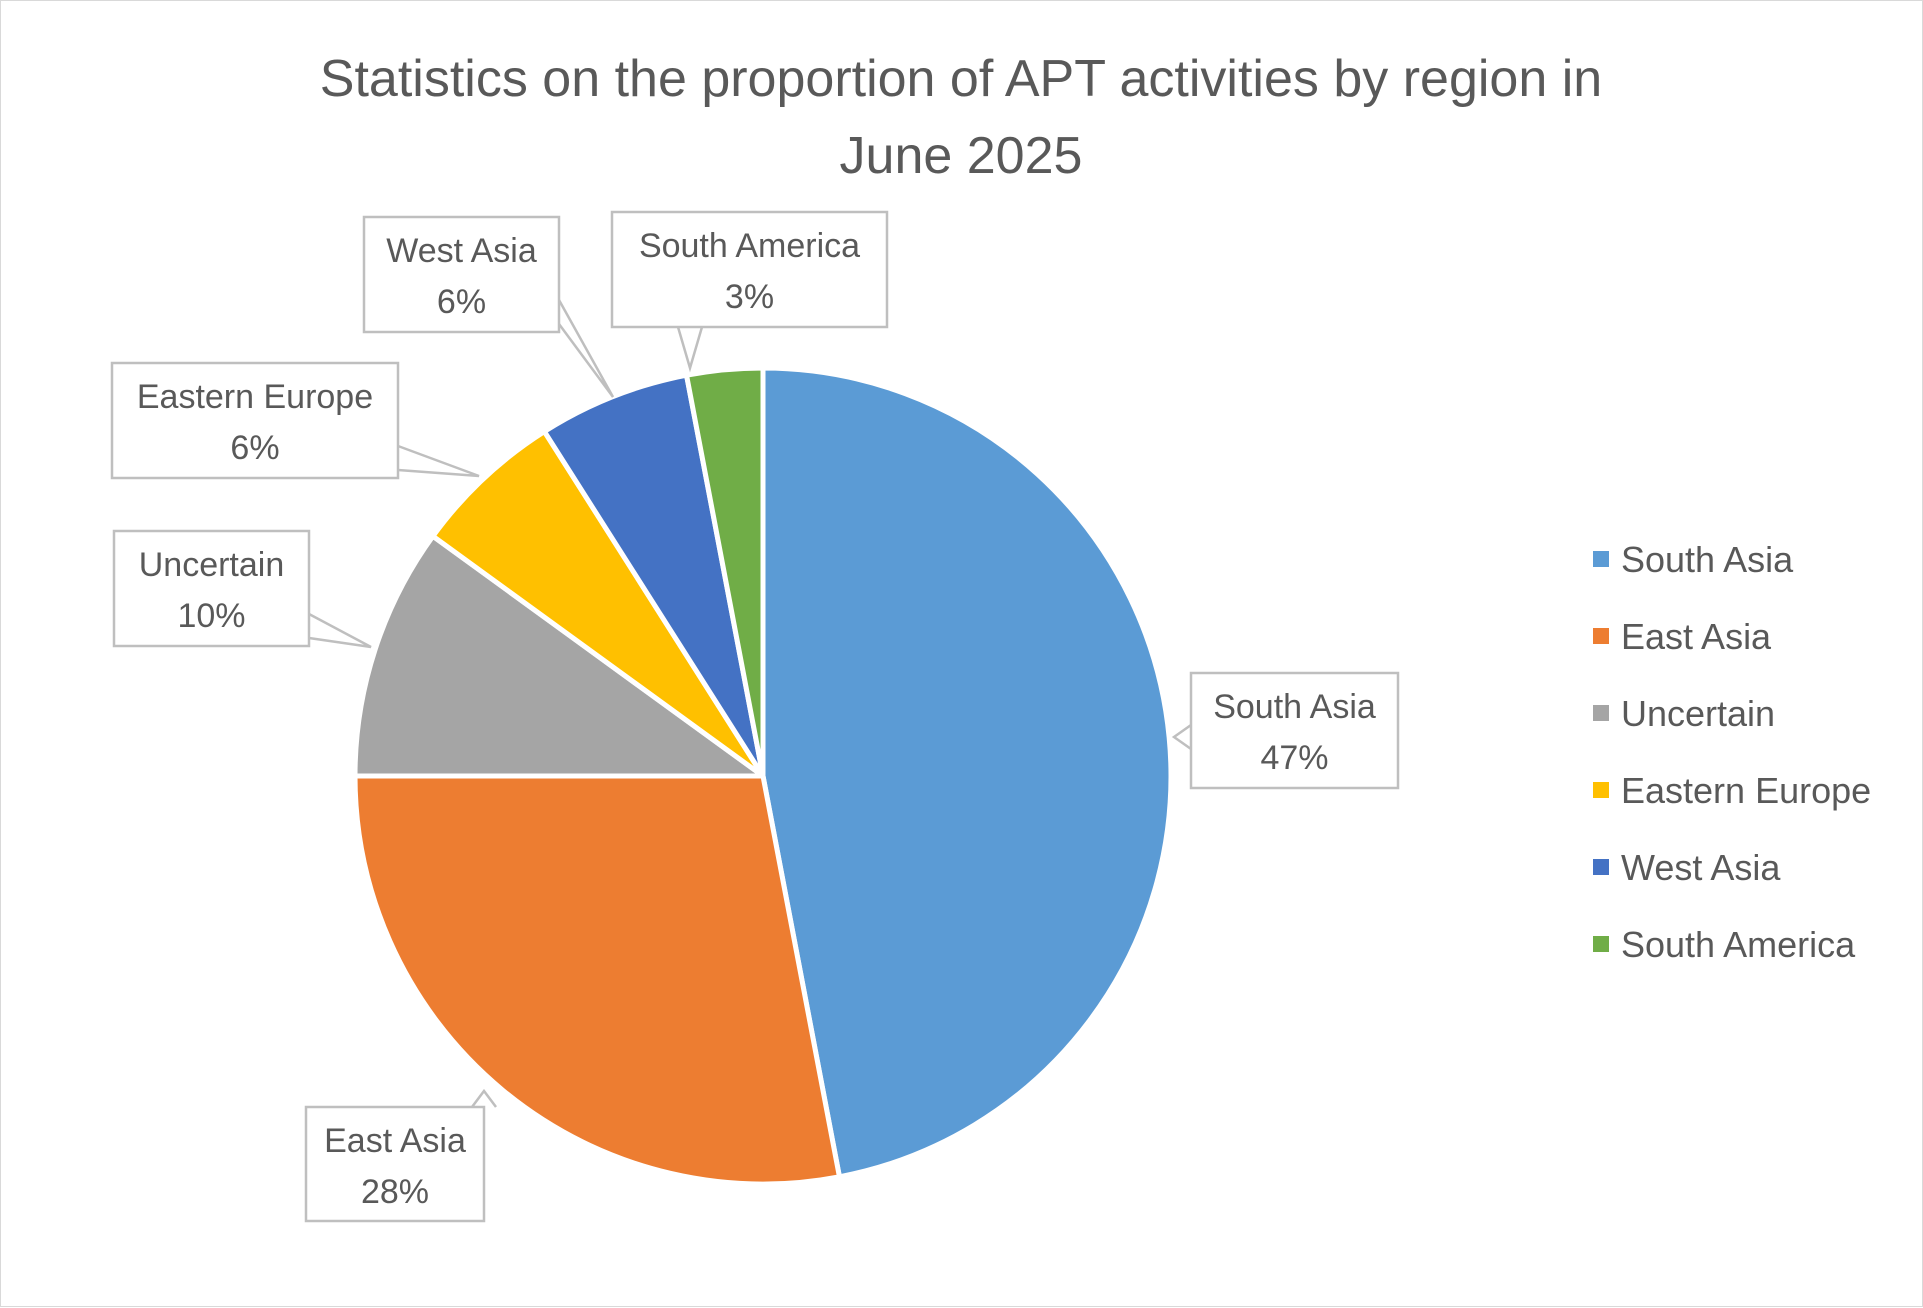  What do you see at coordinates (749, 269) in the screenshot?
I see `callout-box-south-america` at bounding box center [749, 269].